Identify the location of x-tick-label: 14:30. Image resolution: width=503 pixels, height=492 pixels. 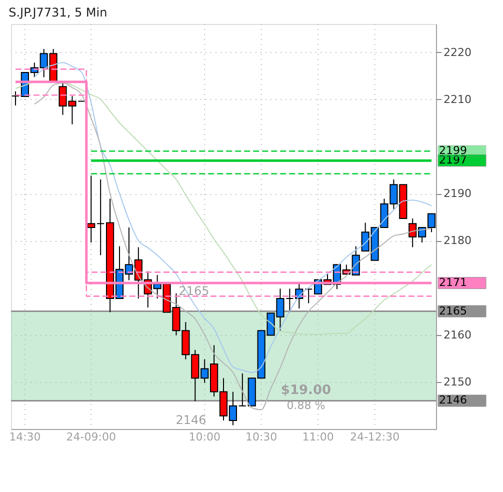
(25, 437).